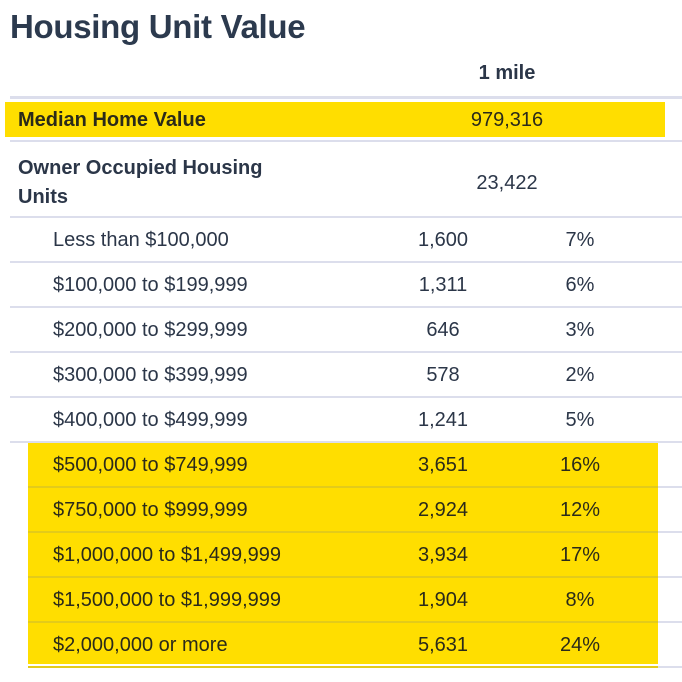 Image resolution: width=682 pixels, height=682 pixels. I want to click on row-label: $200,000 to $299,999, so click(150, 330).